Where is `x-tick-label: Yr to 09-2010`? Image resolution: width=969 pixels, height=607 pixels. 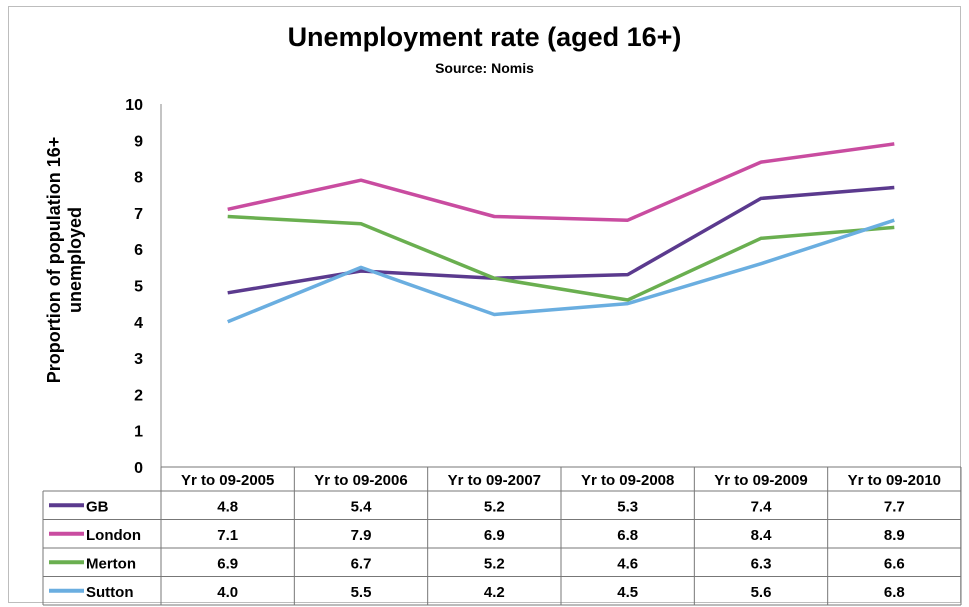
x-tick-label: Yr to 09-2010 is located at coordinates (894, 480).